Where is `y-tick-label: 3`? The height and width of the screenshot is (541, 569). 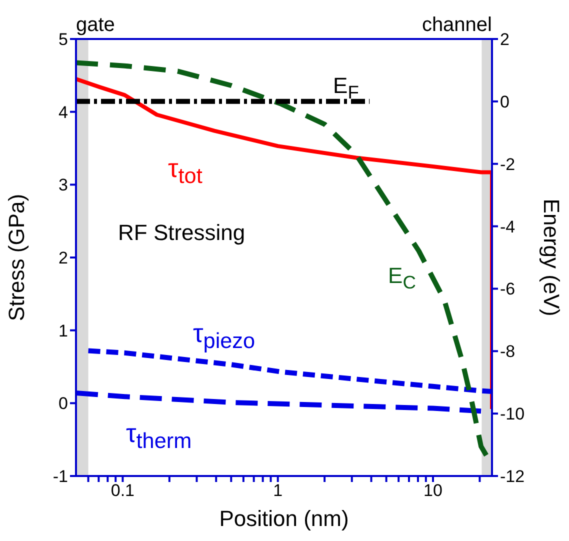
y-tick-label: 3 is located at coordinates (63, 185).